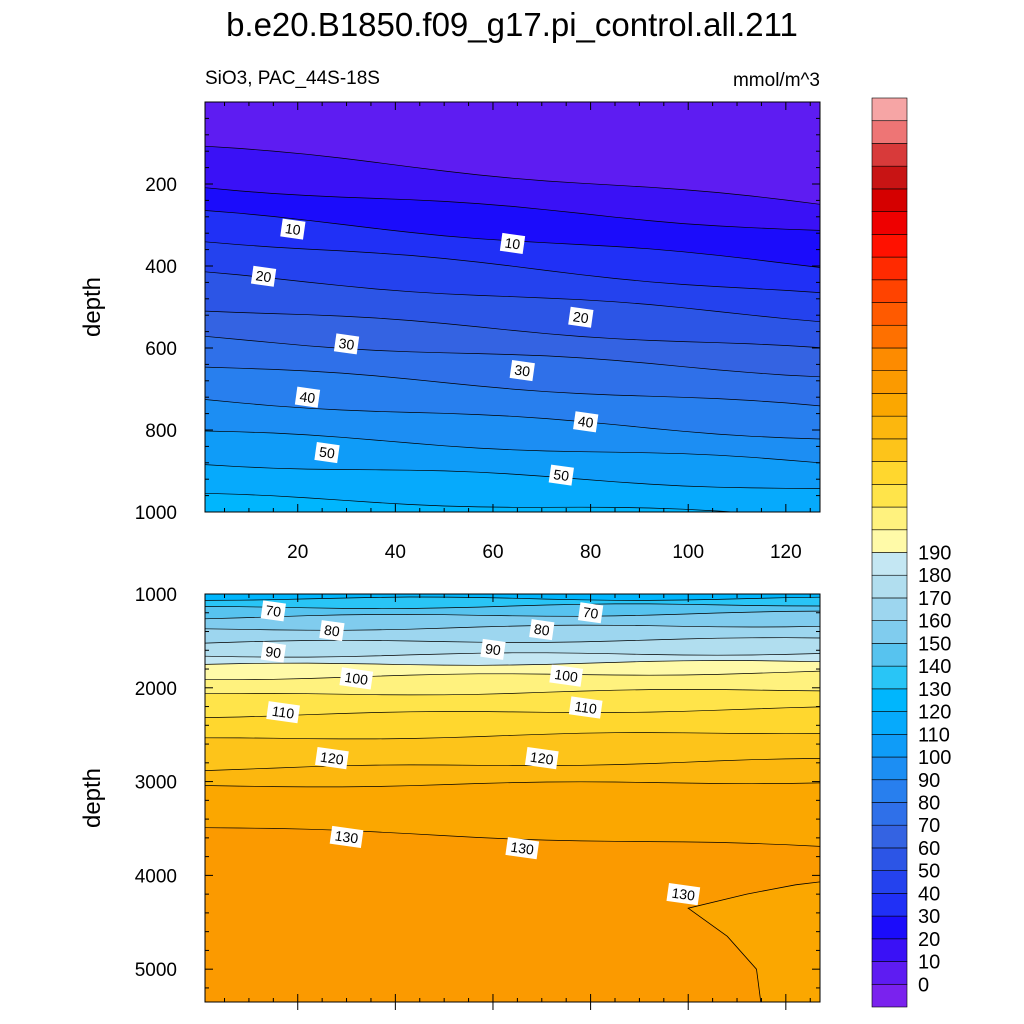  I want to click on subtitle-variable: SiO3, PAC_44S-18S, so click(292, 78).